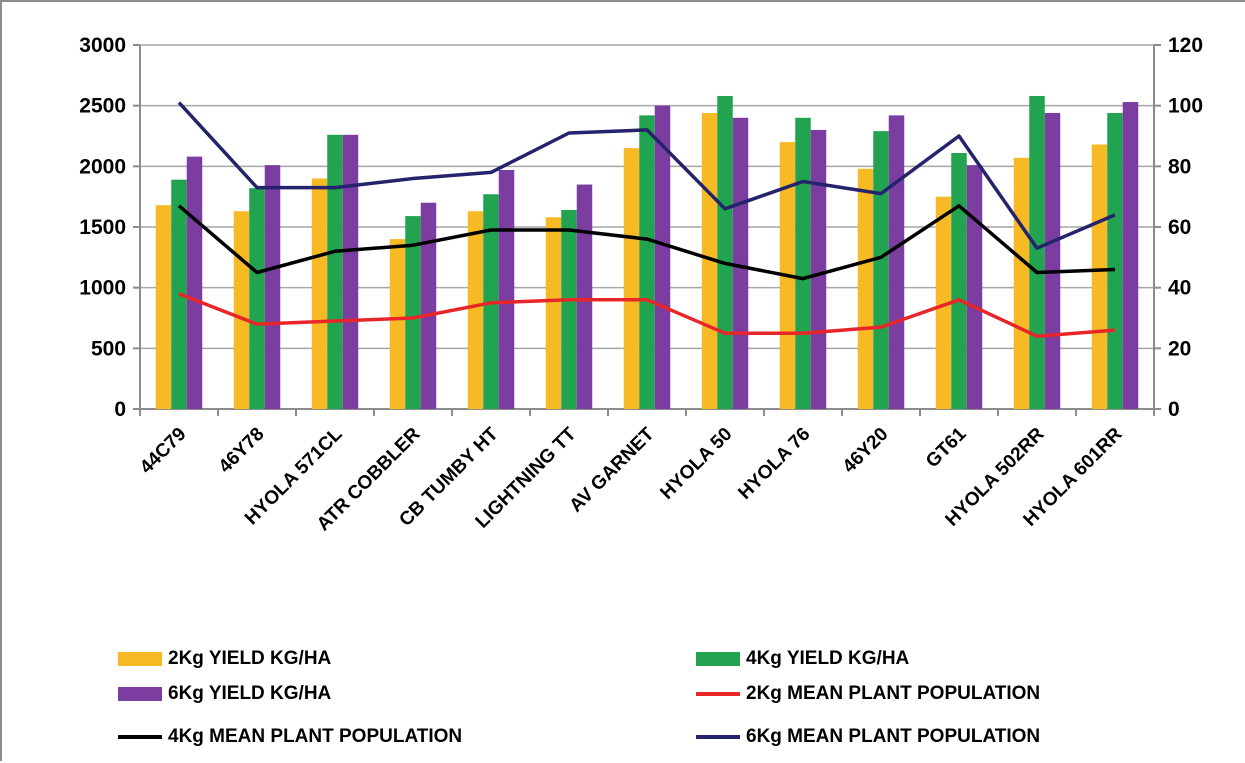  I want to click on legend-label: 4Kg MEAN PLANT POPULATION, so click(315, 736).